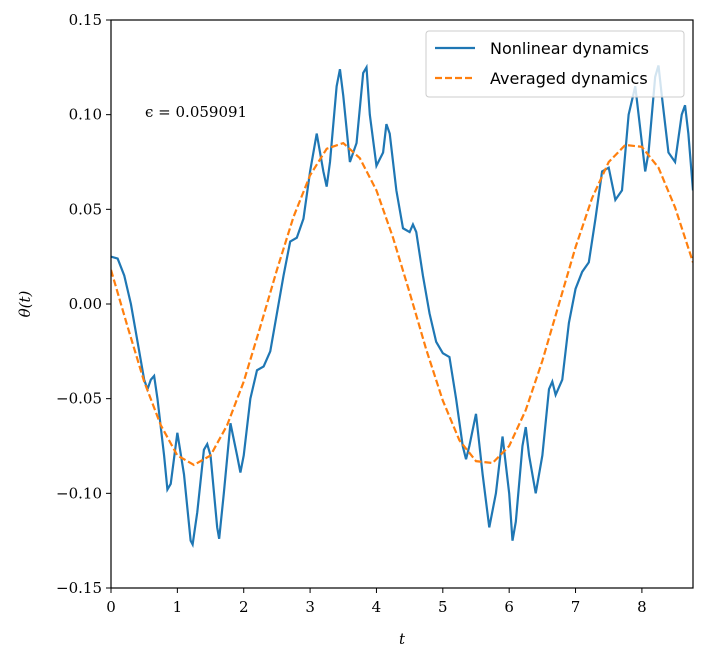 Image resolution: width=707 pixels, height=664 pixels. I want to click on x-tick-label: 8, so click(642, 607).